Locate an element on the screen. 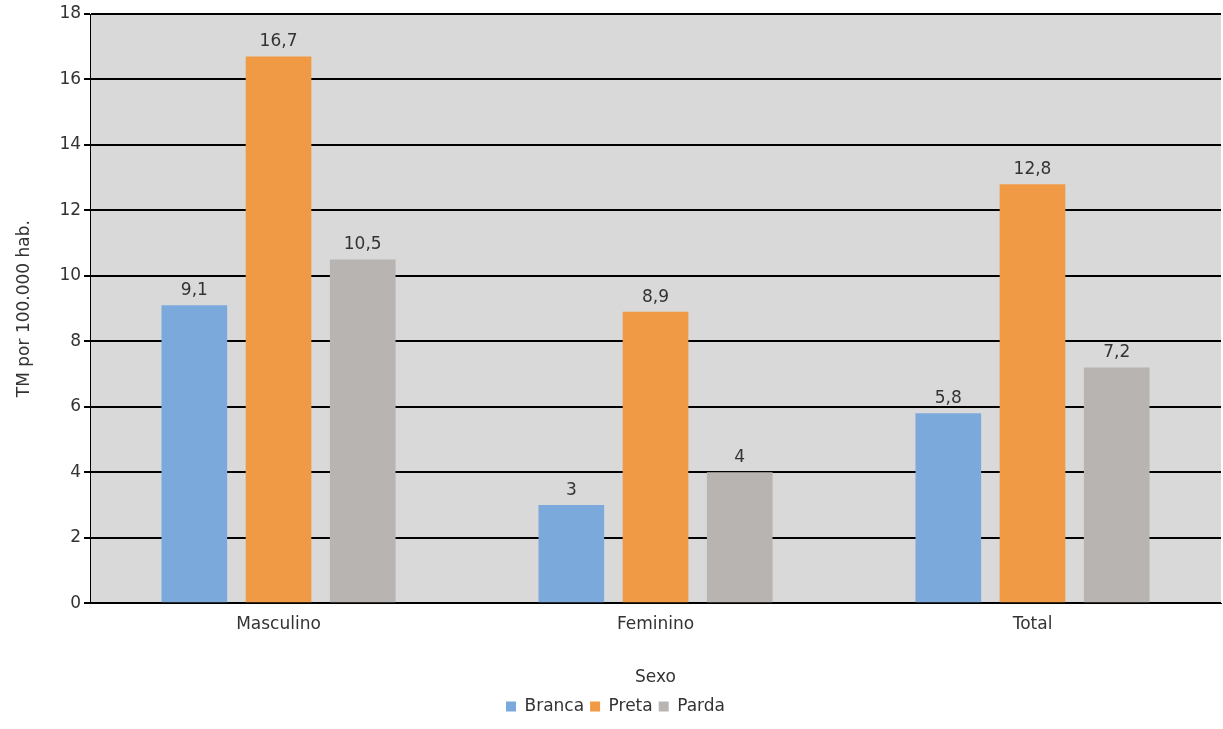 The width and height of the screenshot is (1223, 729). y-tick-label: 10 is located at coordinates (70, 274).